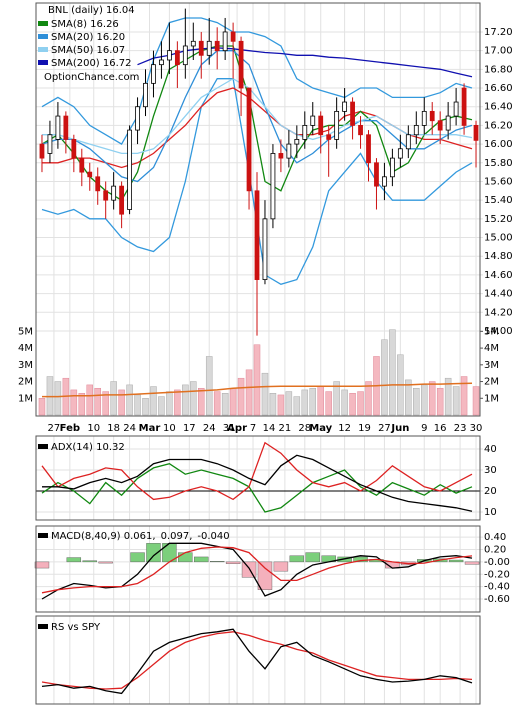 This screenshot has width=526, height=706. What do you see at coordinates (91, 77) in the screenshot?
I see `annotation: OptionChance.com` at bounding box center [91, 77].